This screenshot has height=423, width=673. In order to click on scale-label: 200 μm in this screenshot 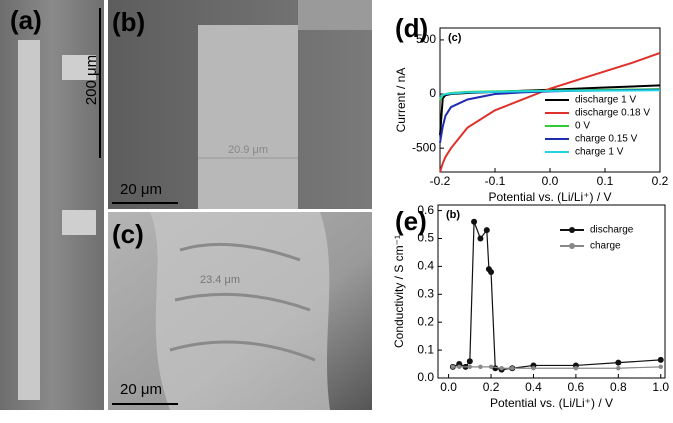, I will do `click(91, 80)`.